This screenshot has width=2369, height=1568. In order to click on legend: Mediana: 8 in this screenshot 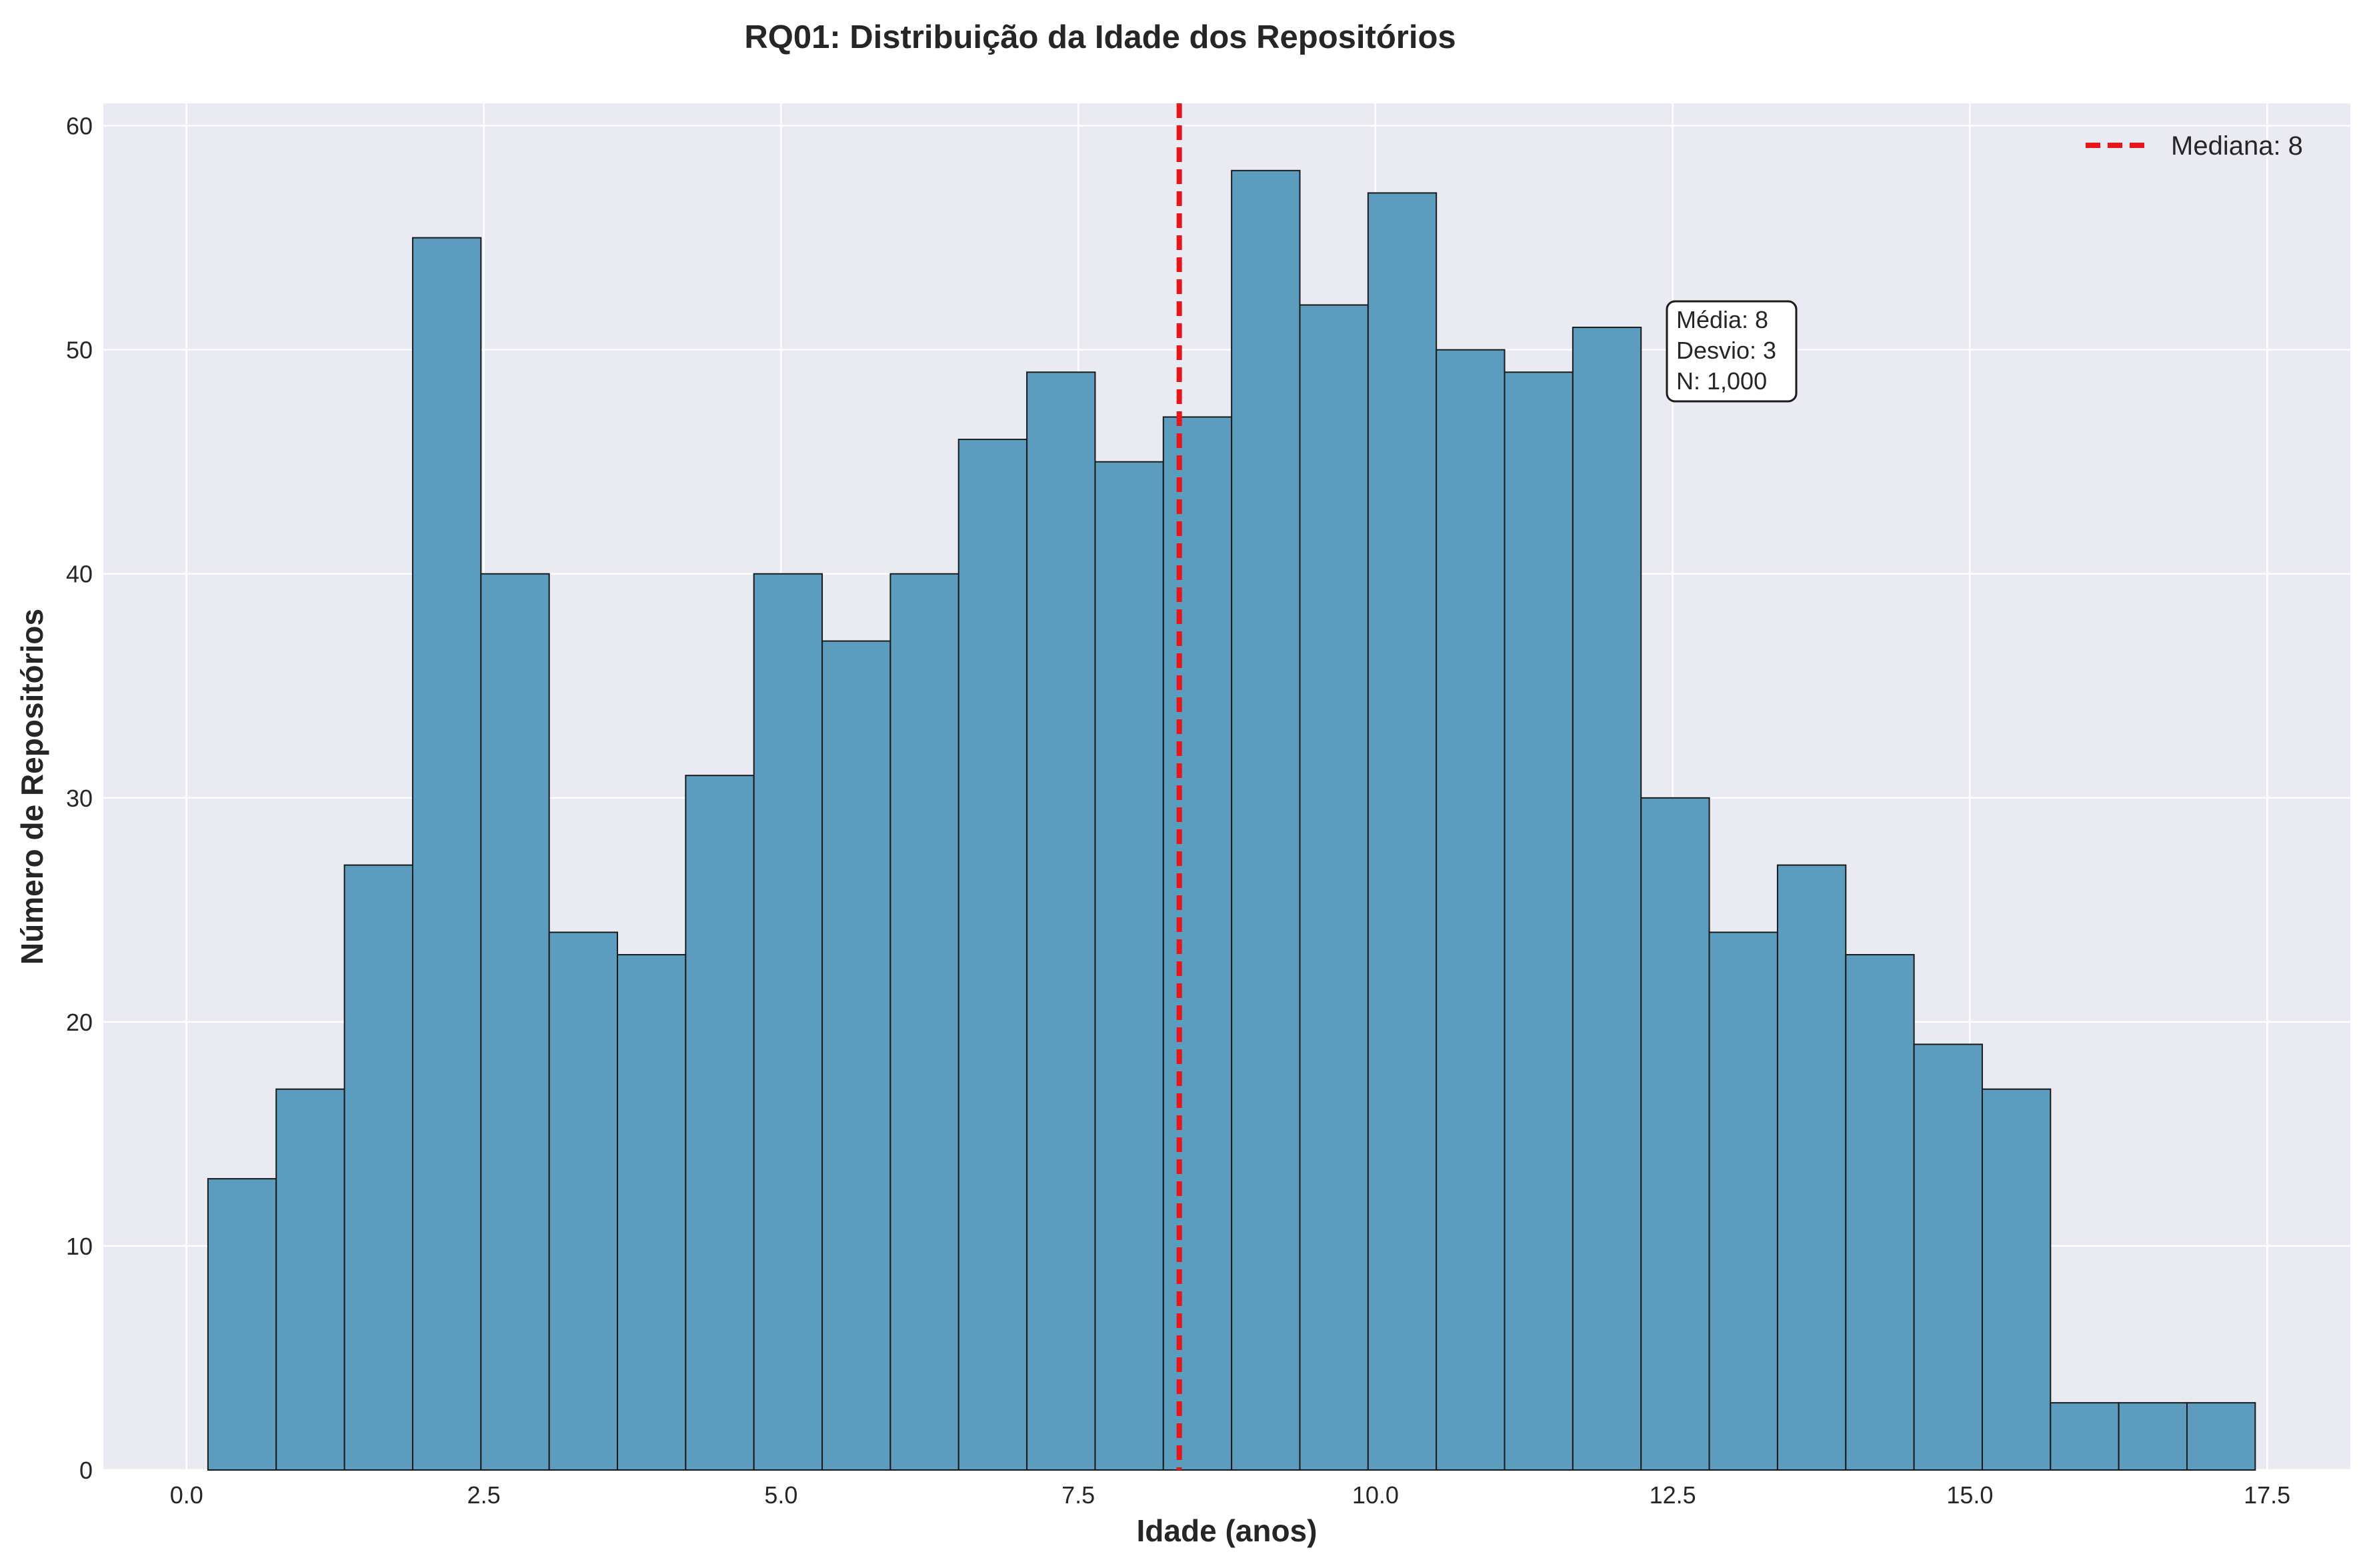, I will do `click(2194, 146)`.